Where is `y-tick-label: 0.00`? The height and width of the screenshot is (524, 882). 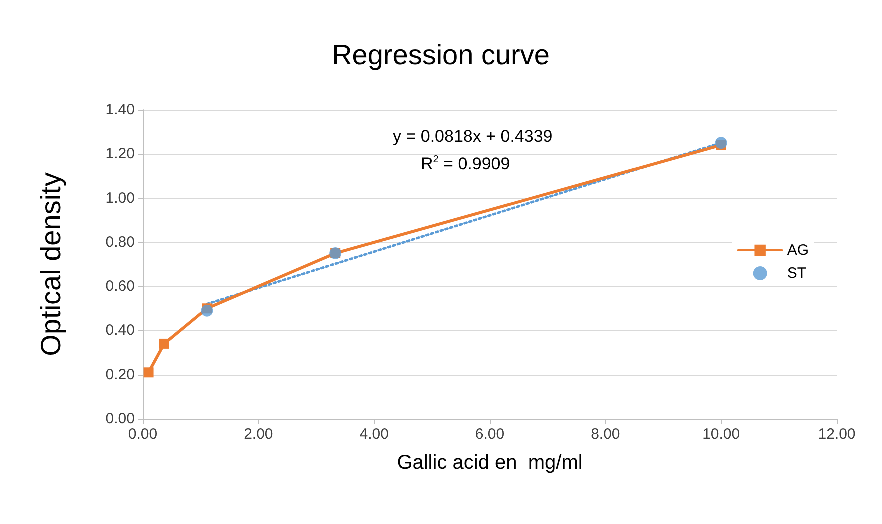 y-tick-label: 0.00 is located at coordinates (120, 419).